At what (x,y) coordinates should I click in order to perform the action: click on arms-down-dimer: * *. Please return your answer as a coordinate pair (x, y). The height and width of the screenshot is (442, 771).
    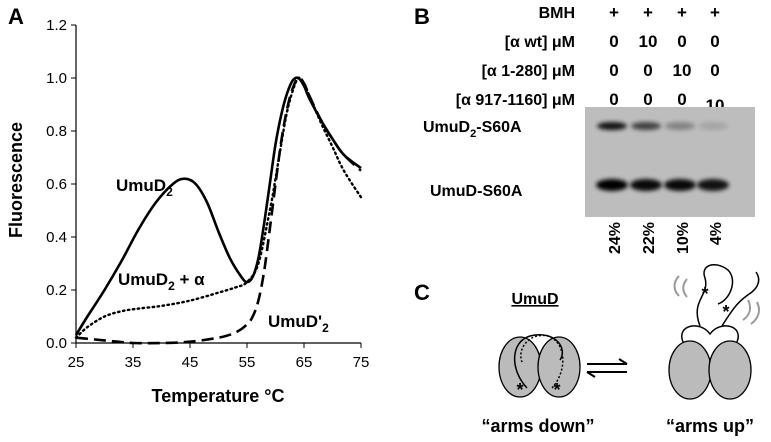
    Looking at the image, I should click on (539, 367).